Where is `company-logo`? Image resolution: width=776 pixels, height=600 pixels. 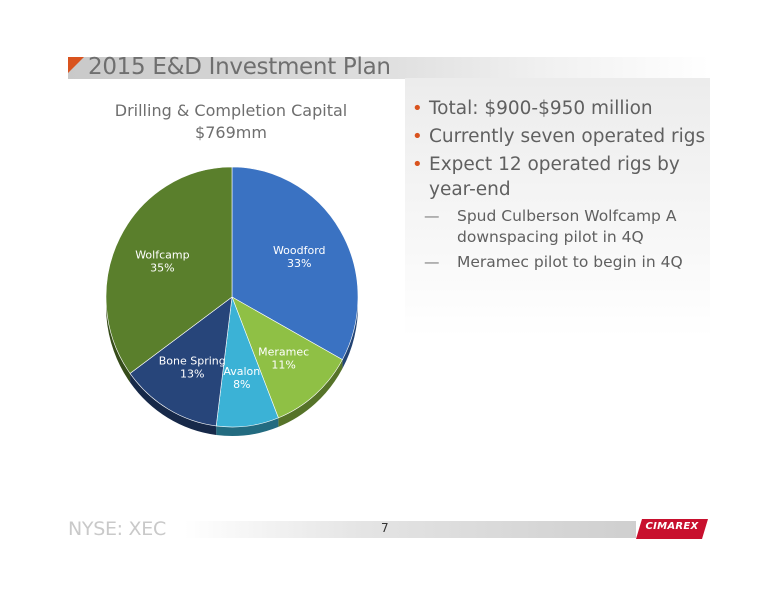
company-logo is located at coordinates (672, 529).